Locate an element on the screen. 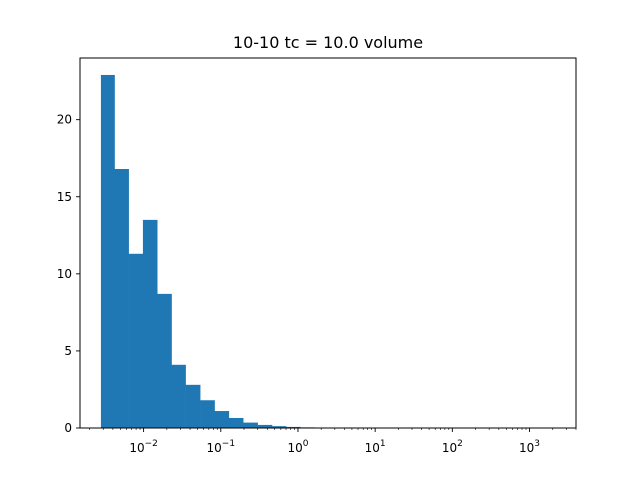 This screenshot has width=640, height=480. x-tick-label-0: 10⁻² is located at coordinates (143, 447).